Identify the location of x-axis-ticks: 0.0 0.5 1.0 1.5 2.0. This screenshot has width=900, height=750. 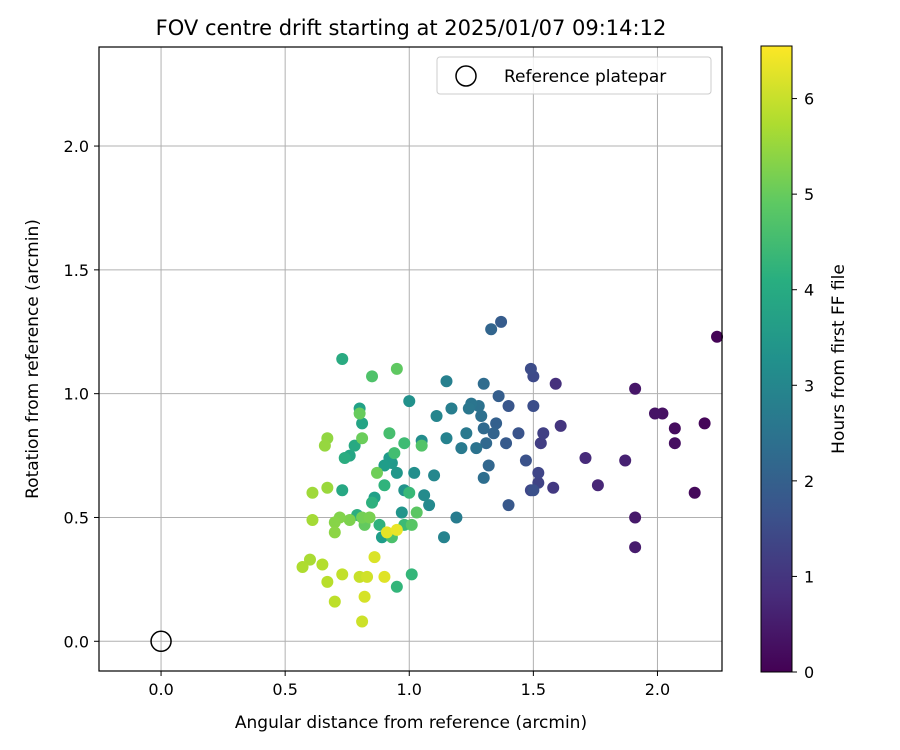
(409, 685).